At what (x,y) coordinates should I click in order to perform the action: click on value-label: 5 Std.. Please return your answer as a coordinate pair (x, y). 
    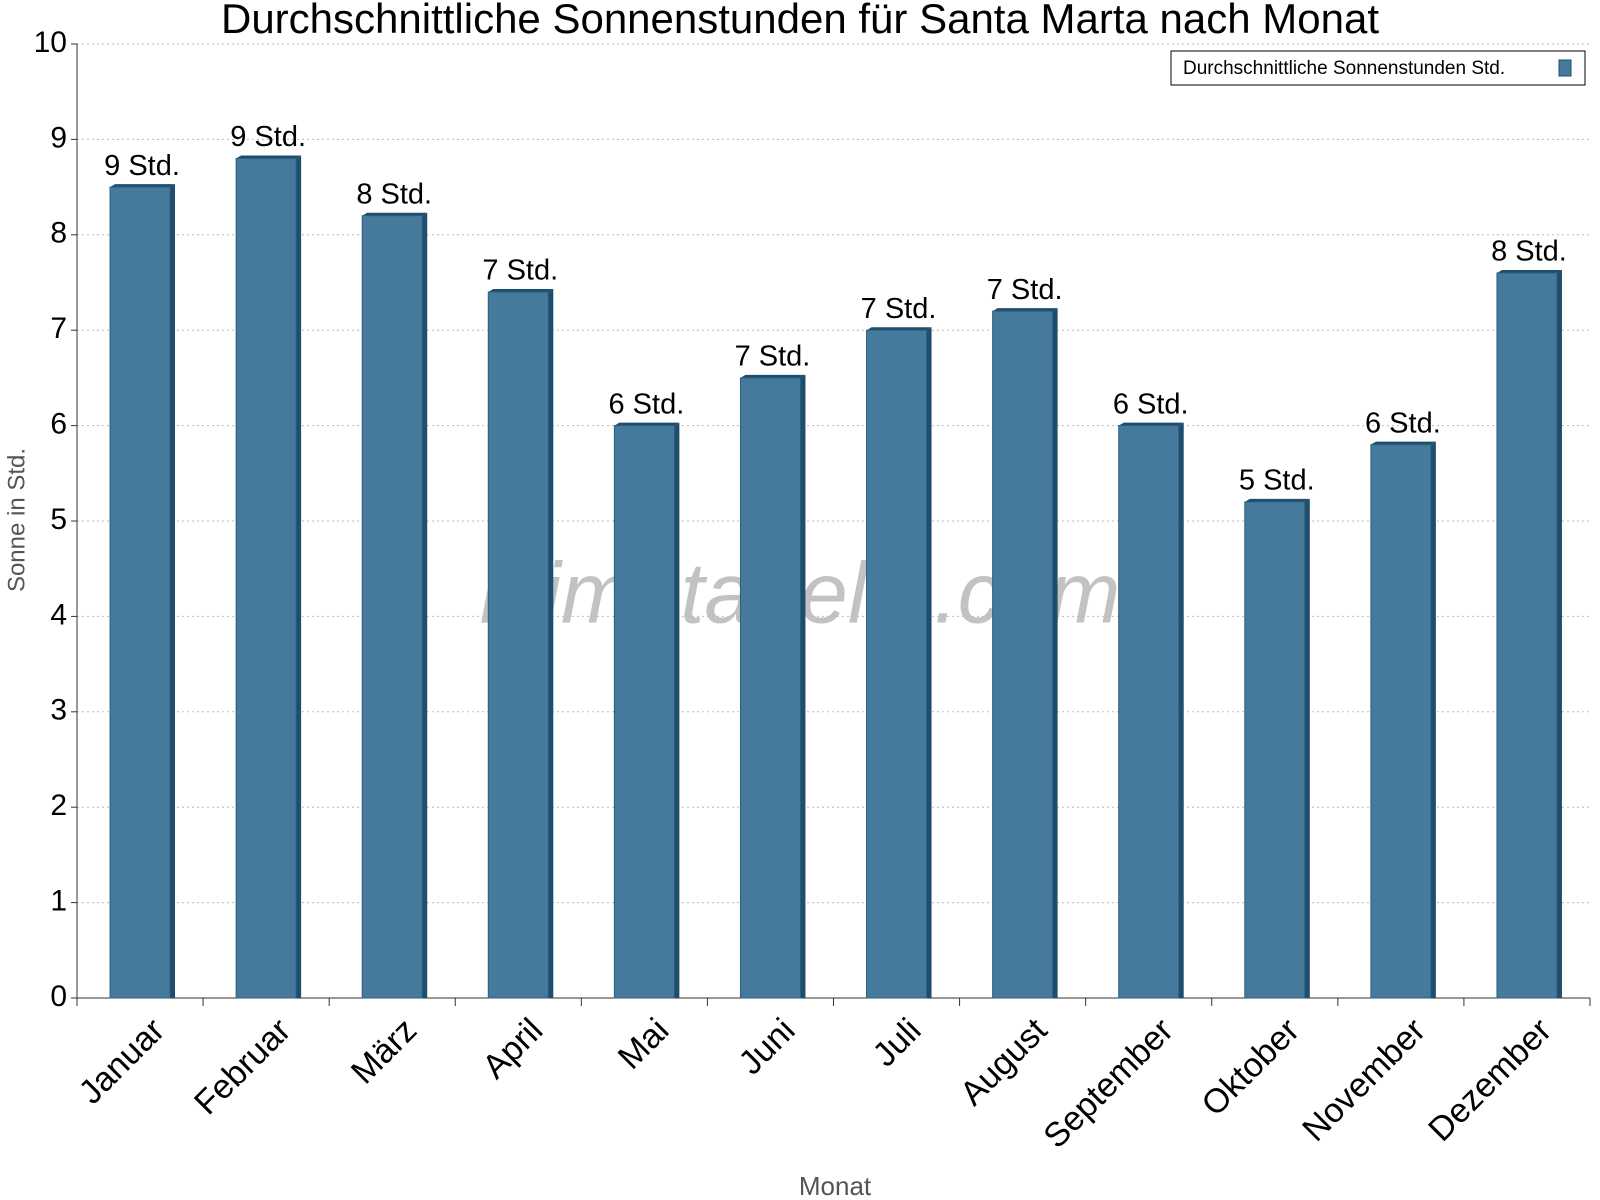
    Looking at the image, I should click on (1277, 481).